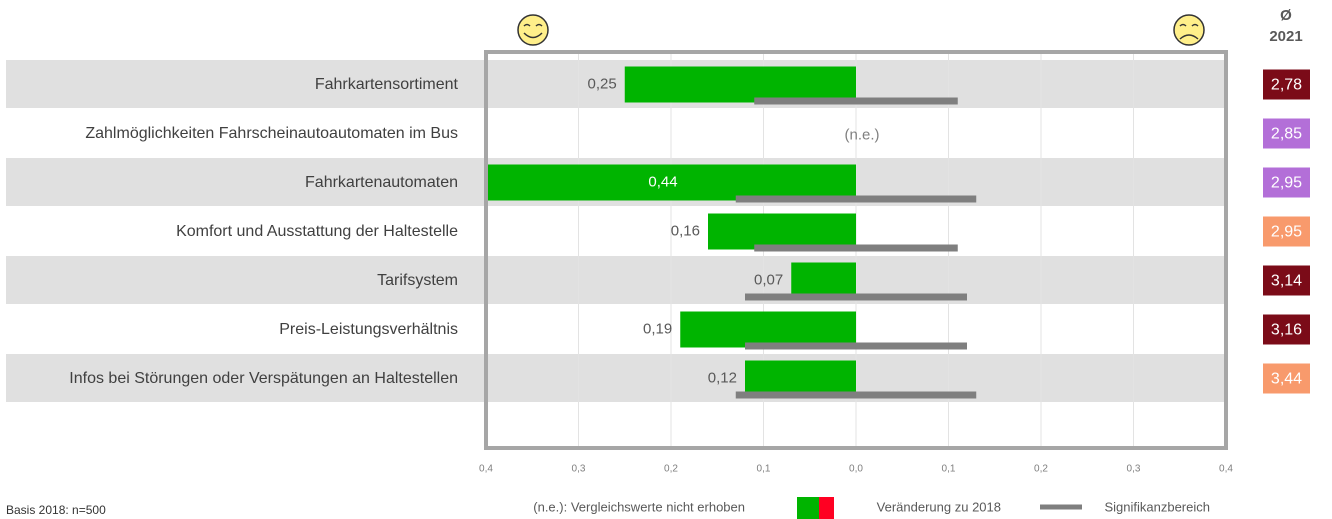 This screenshot has height=519, width=1332. Describe the element at coordinates (1285, 36) in the screenshot. I see `mean-header: 2021` at that location.